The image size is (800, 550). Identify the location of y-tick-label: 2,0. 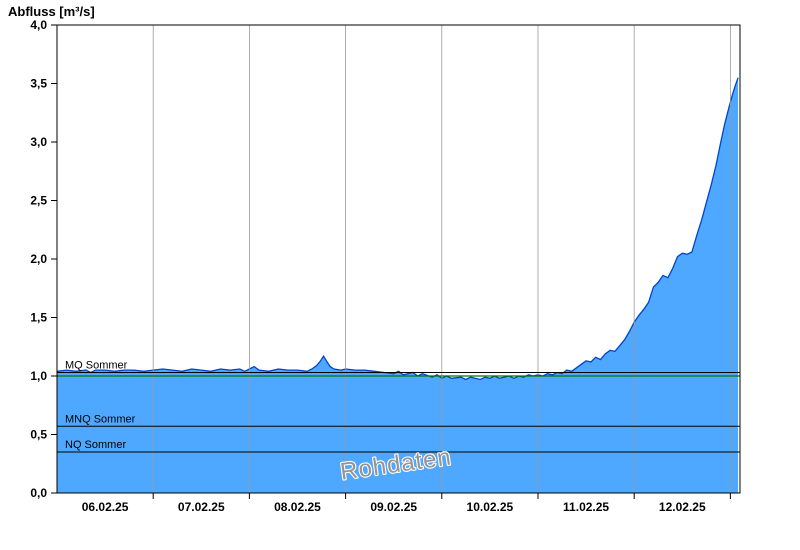
(38, 259).